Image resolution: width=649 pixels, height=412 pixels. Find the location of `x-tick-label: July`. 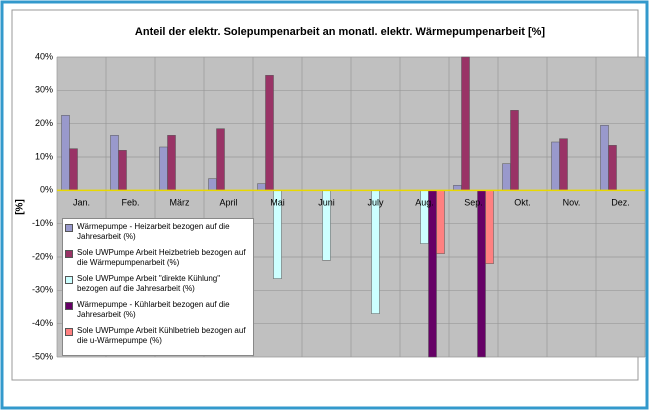

x-tick-label: July is located at coordinates (375, 203).